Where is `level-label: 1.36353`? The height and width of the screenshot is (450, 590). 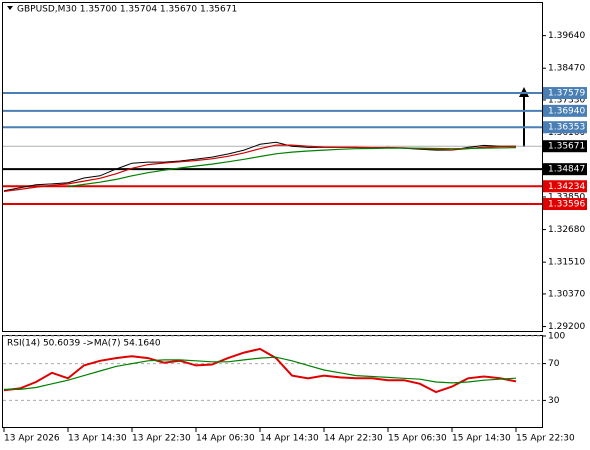
level-label: 1.36353 is located at coordinates (566, 128).